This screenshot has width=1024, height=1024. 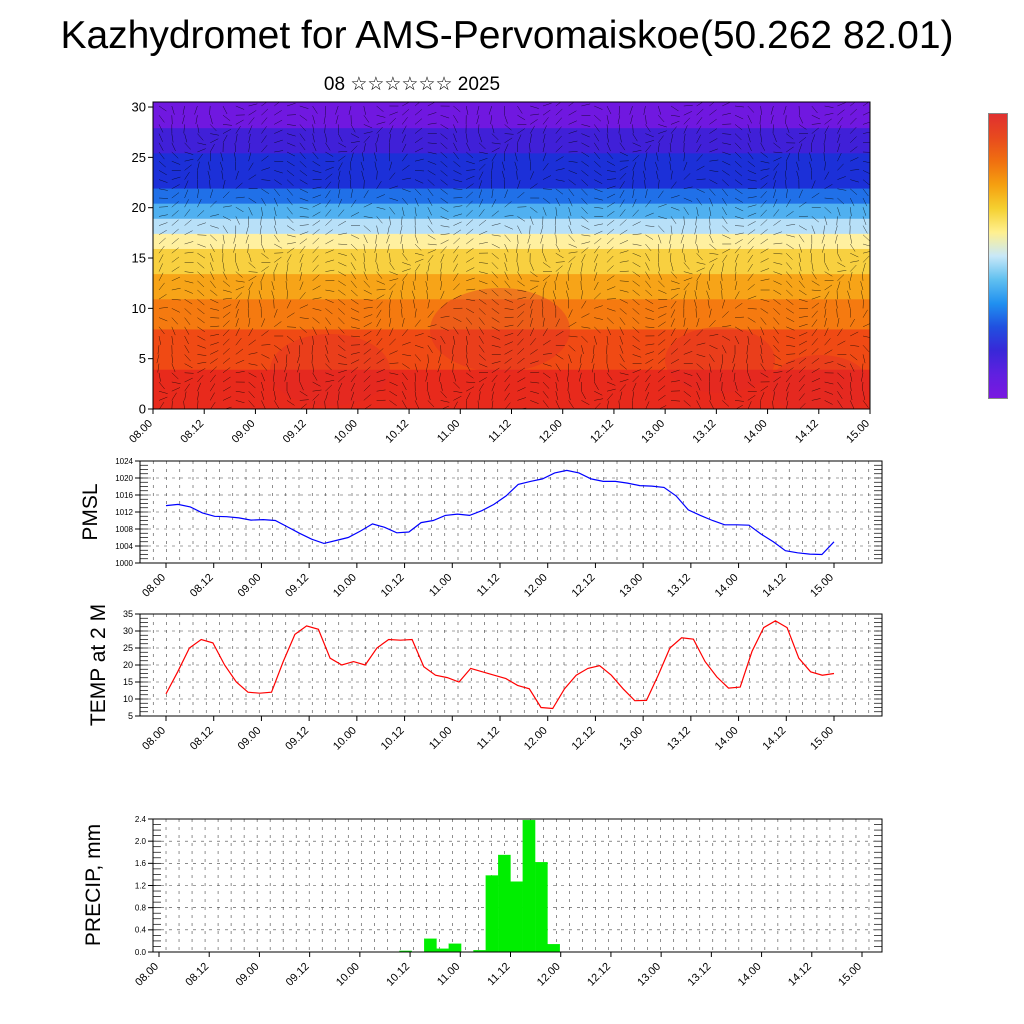 I want to click on x-tick-label: 15.00, so click(x=858, y=432).